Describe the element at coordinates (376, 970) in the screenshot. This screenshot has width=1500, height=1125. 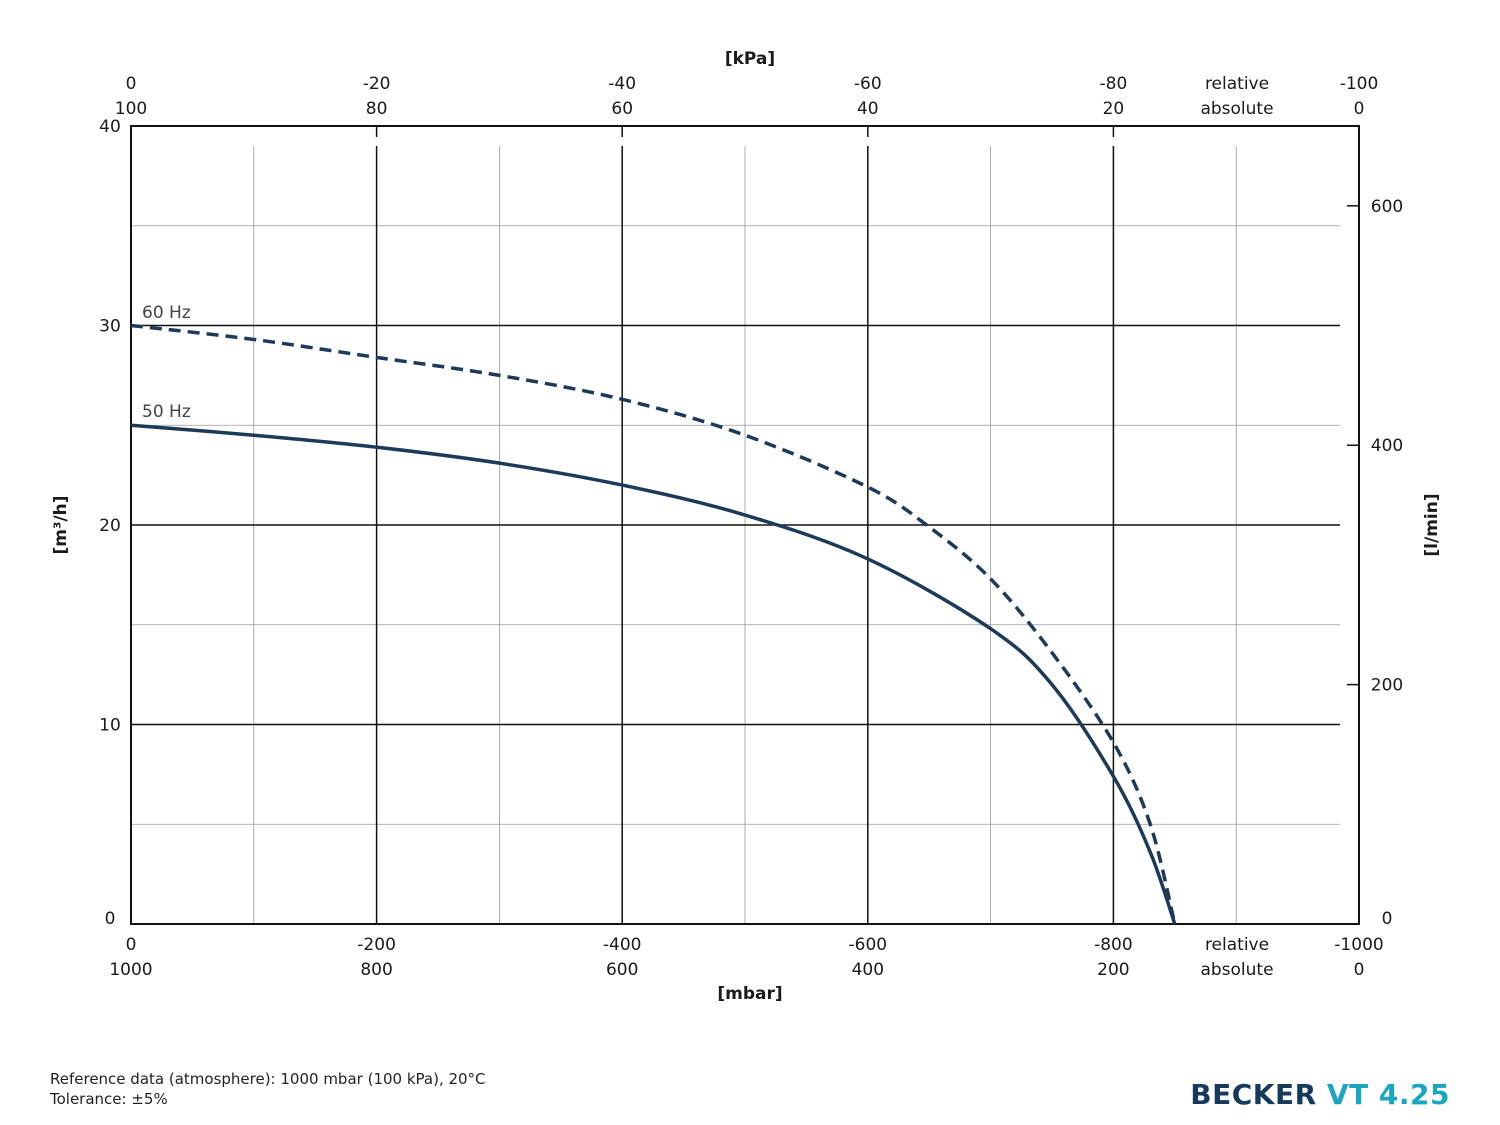
I see `x-tick-label-absolute: 800` at that location.